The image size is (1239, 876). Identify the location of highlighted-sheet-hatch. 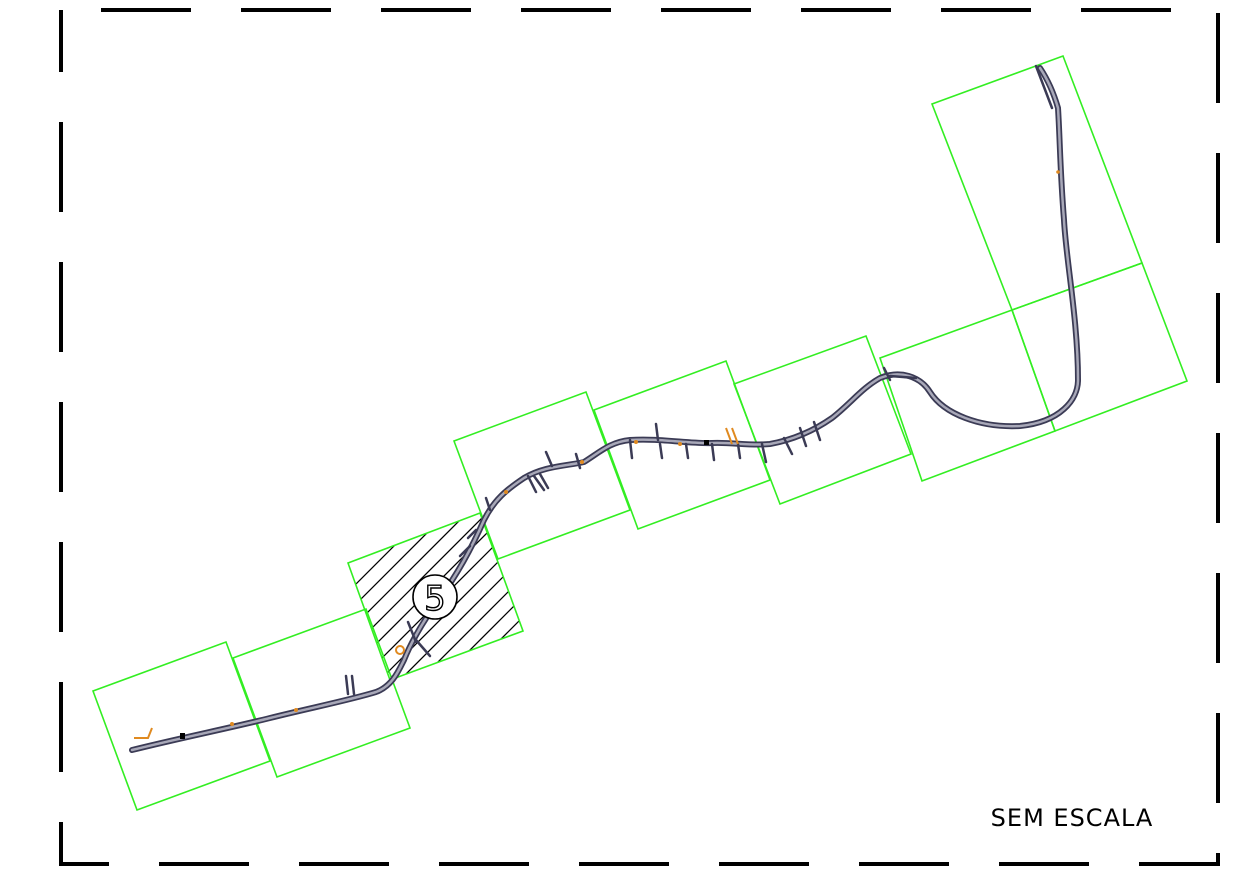
(435, 596).